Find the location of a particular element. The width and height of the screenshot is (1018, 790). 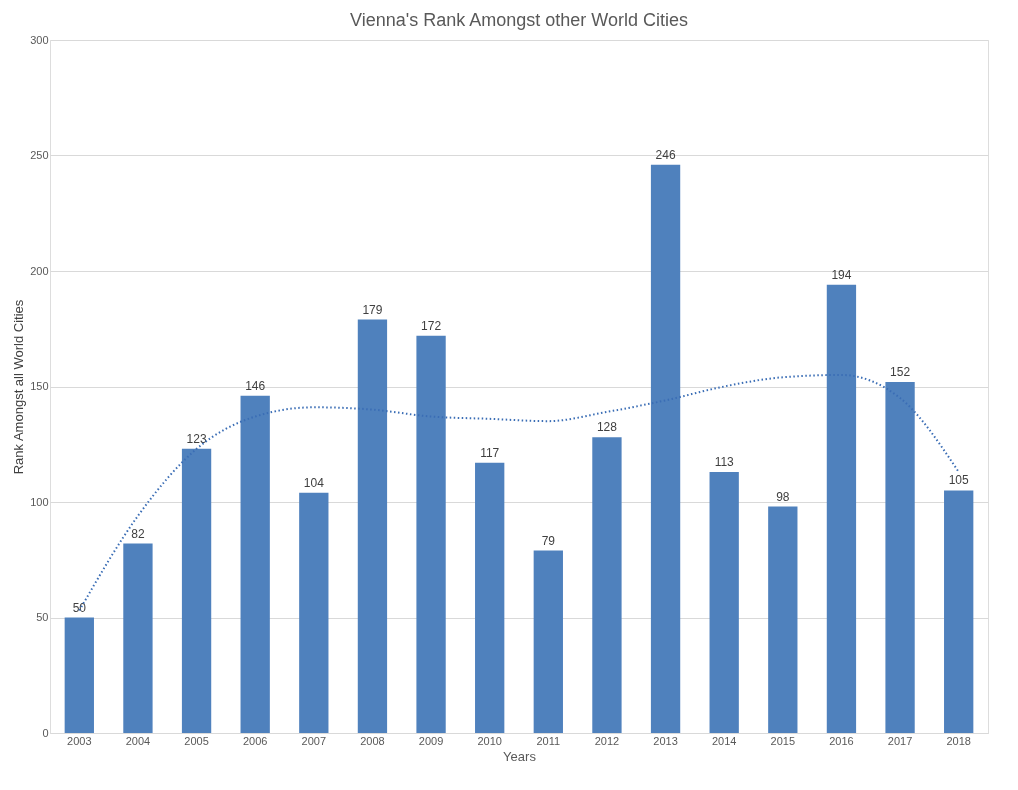

y-tick-label: 150 is located at coordinates (39, 386).